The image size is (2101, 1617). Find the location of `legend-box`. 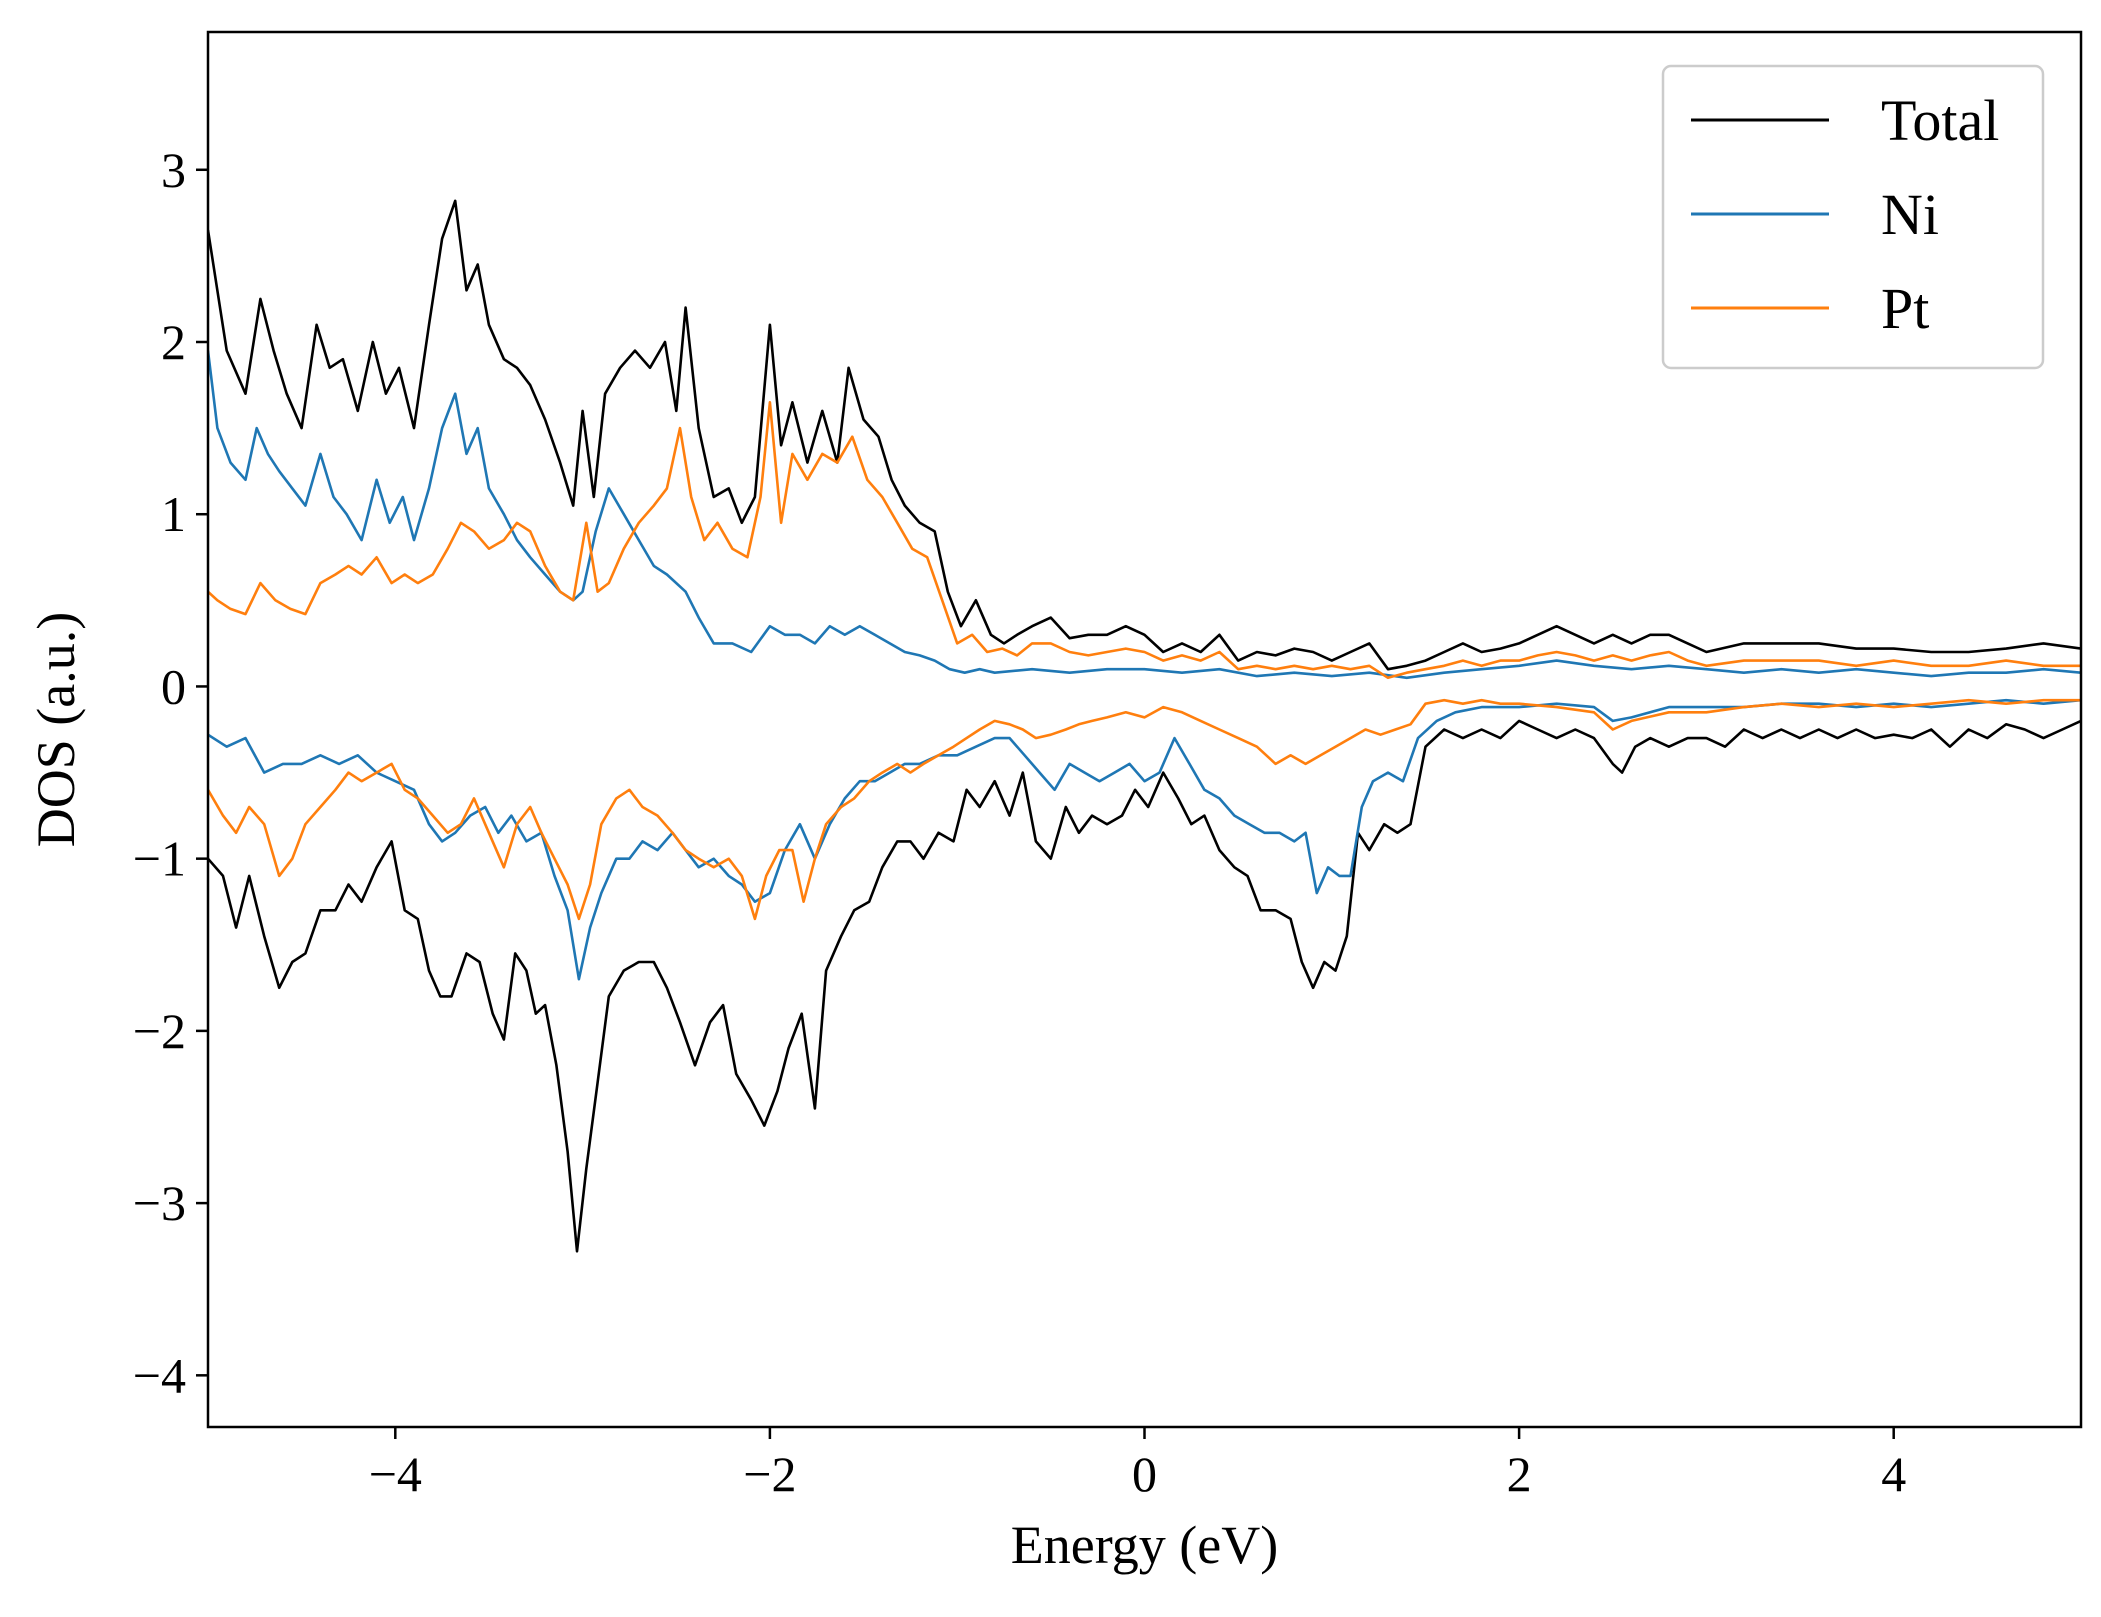

legend-box is located at coordinates (1853, 217).